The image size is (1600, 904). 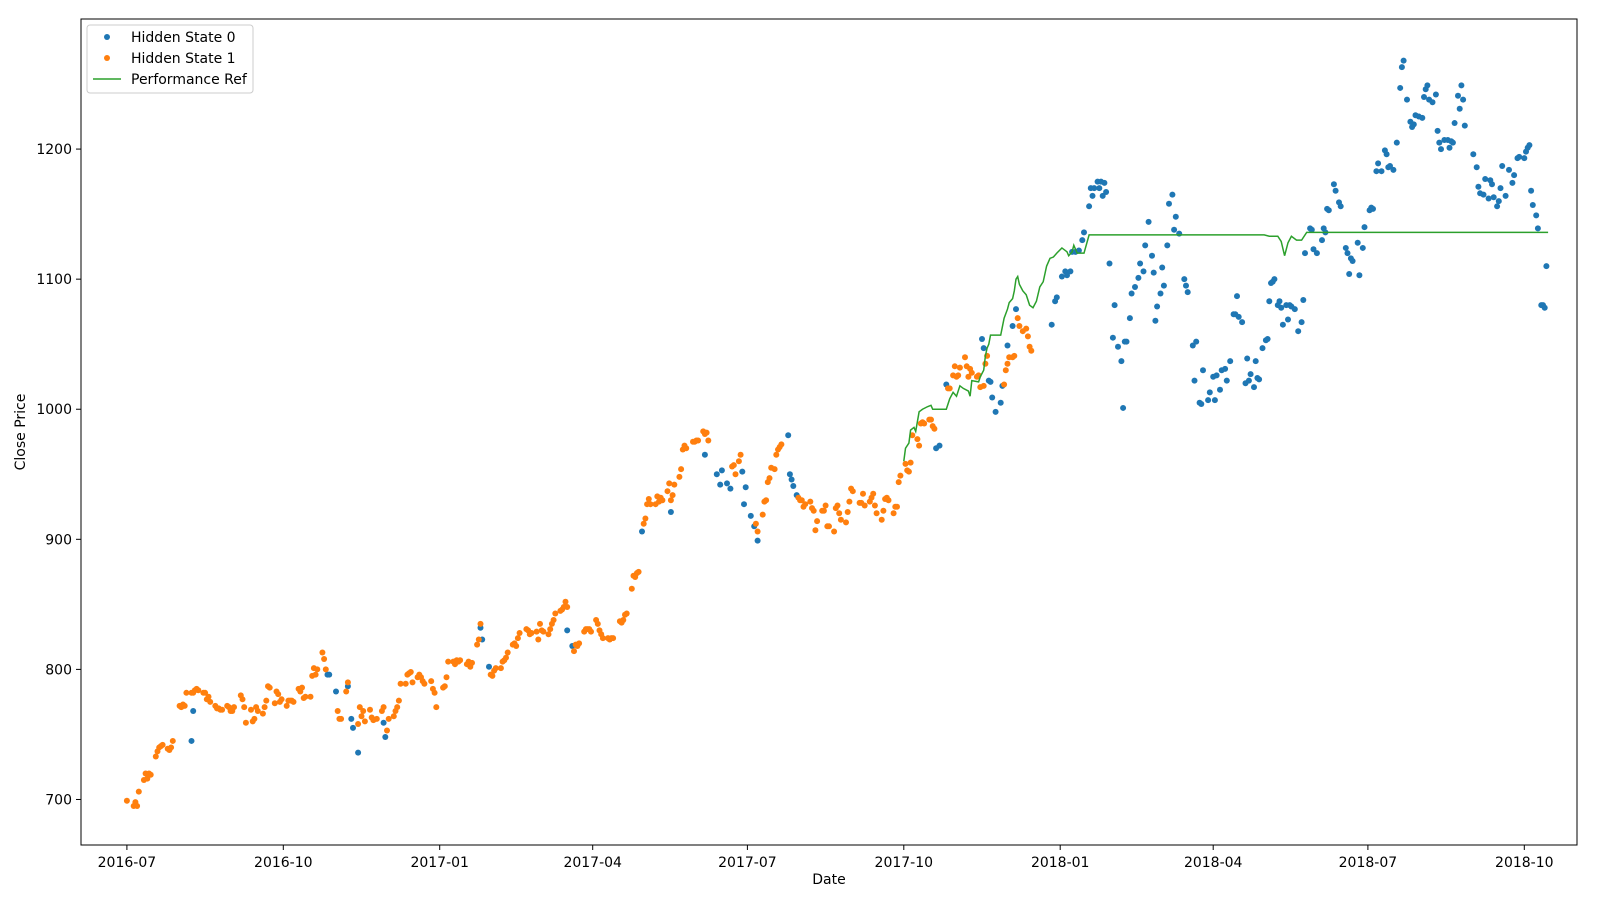 What do you see at coordinates (107, 58) in the screenshot?
I see `legend-marker-state1` at bounding box center [107, 58].